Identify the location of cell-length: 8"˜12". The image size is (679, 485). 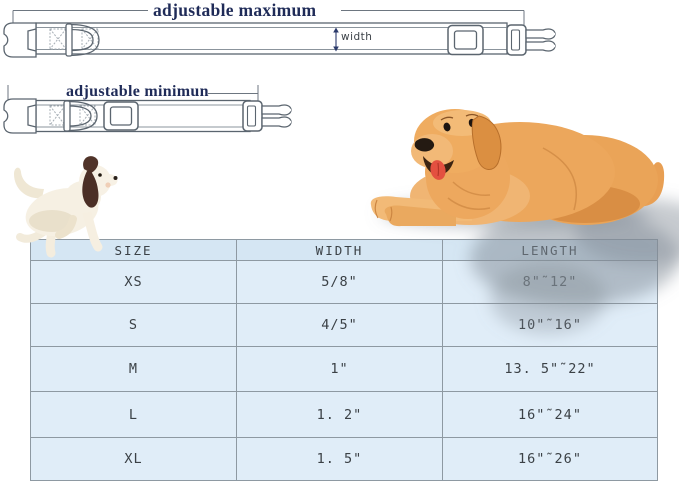
(550, 282).